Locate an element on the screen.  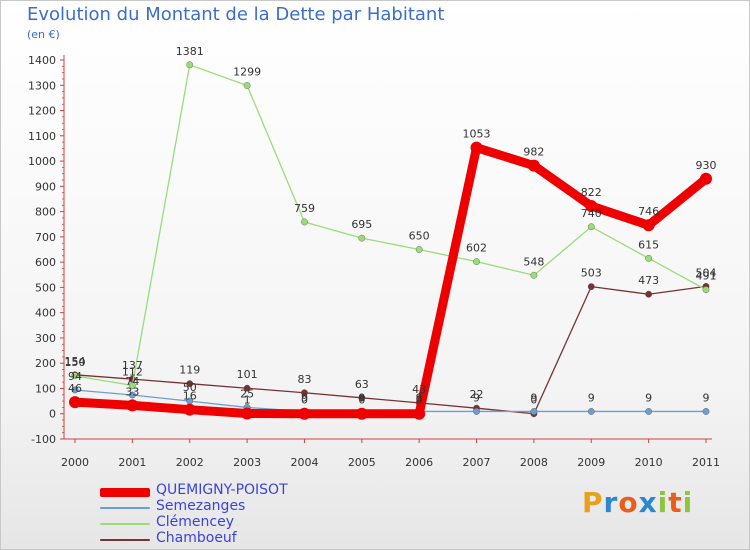
x-tick-label: 2007 is located at coordinates (477, 462).